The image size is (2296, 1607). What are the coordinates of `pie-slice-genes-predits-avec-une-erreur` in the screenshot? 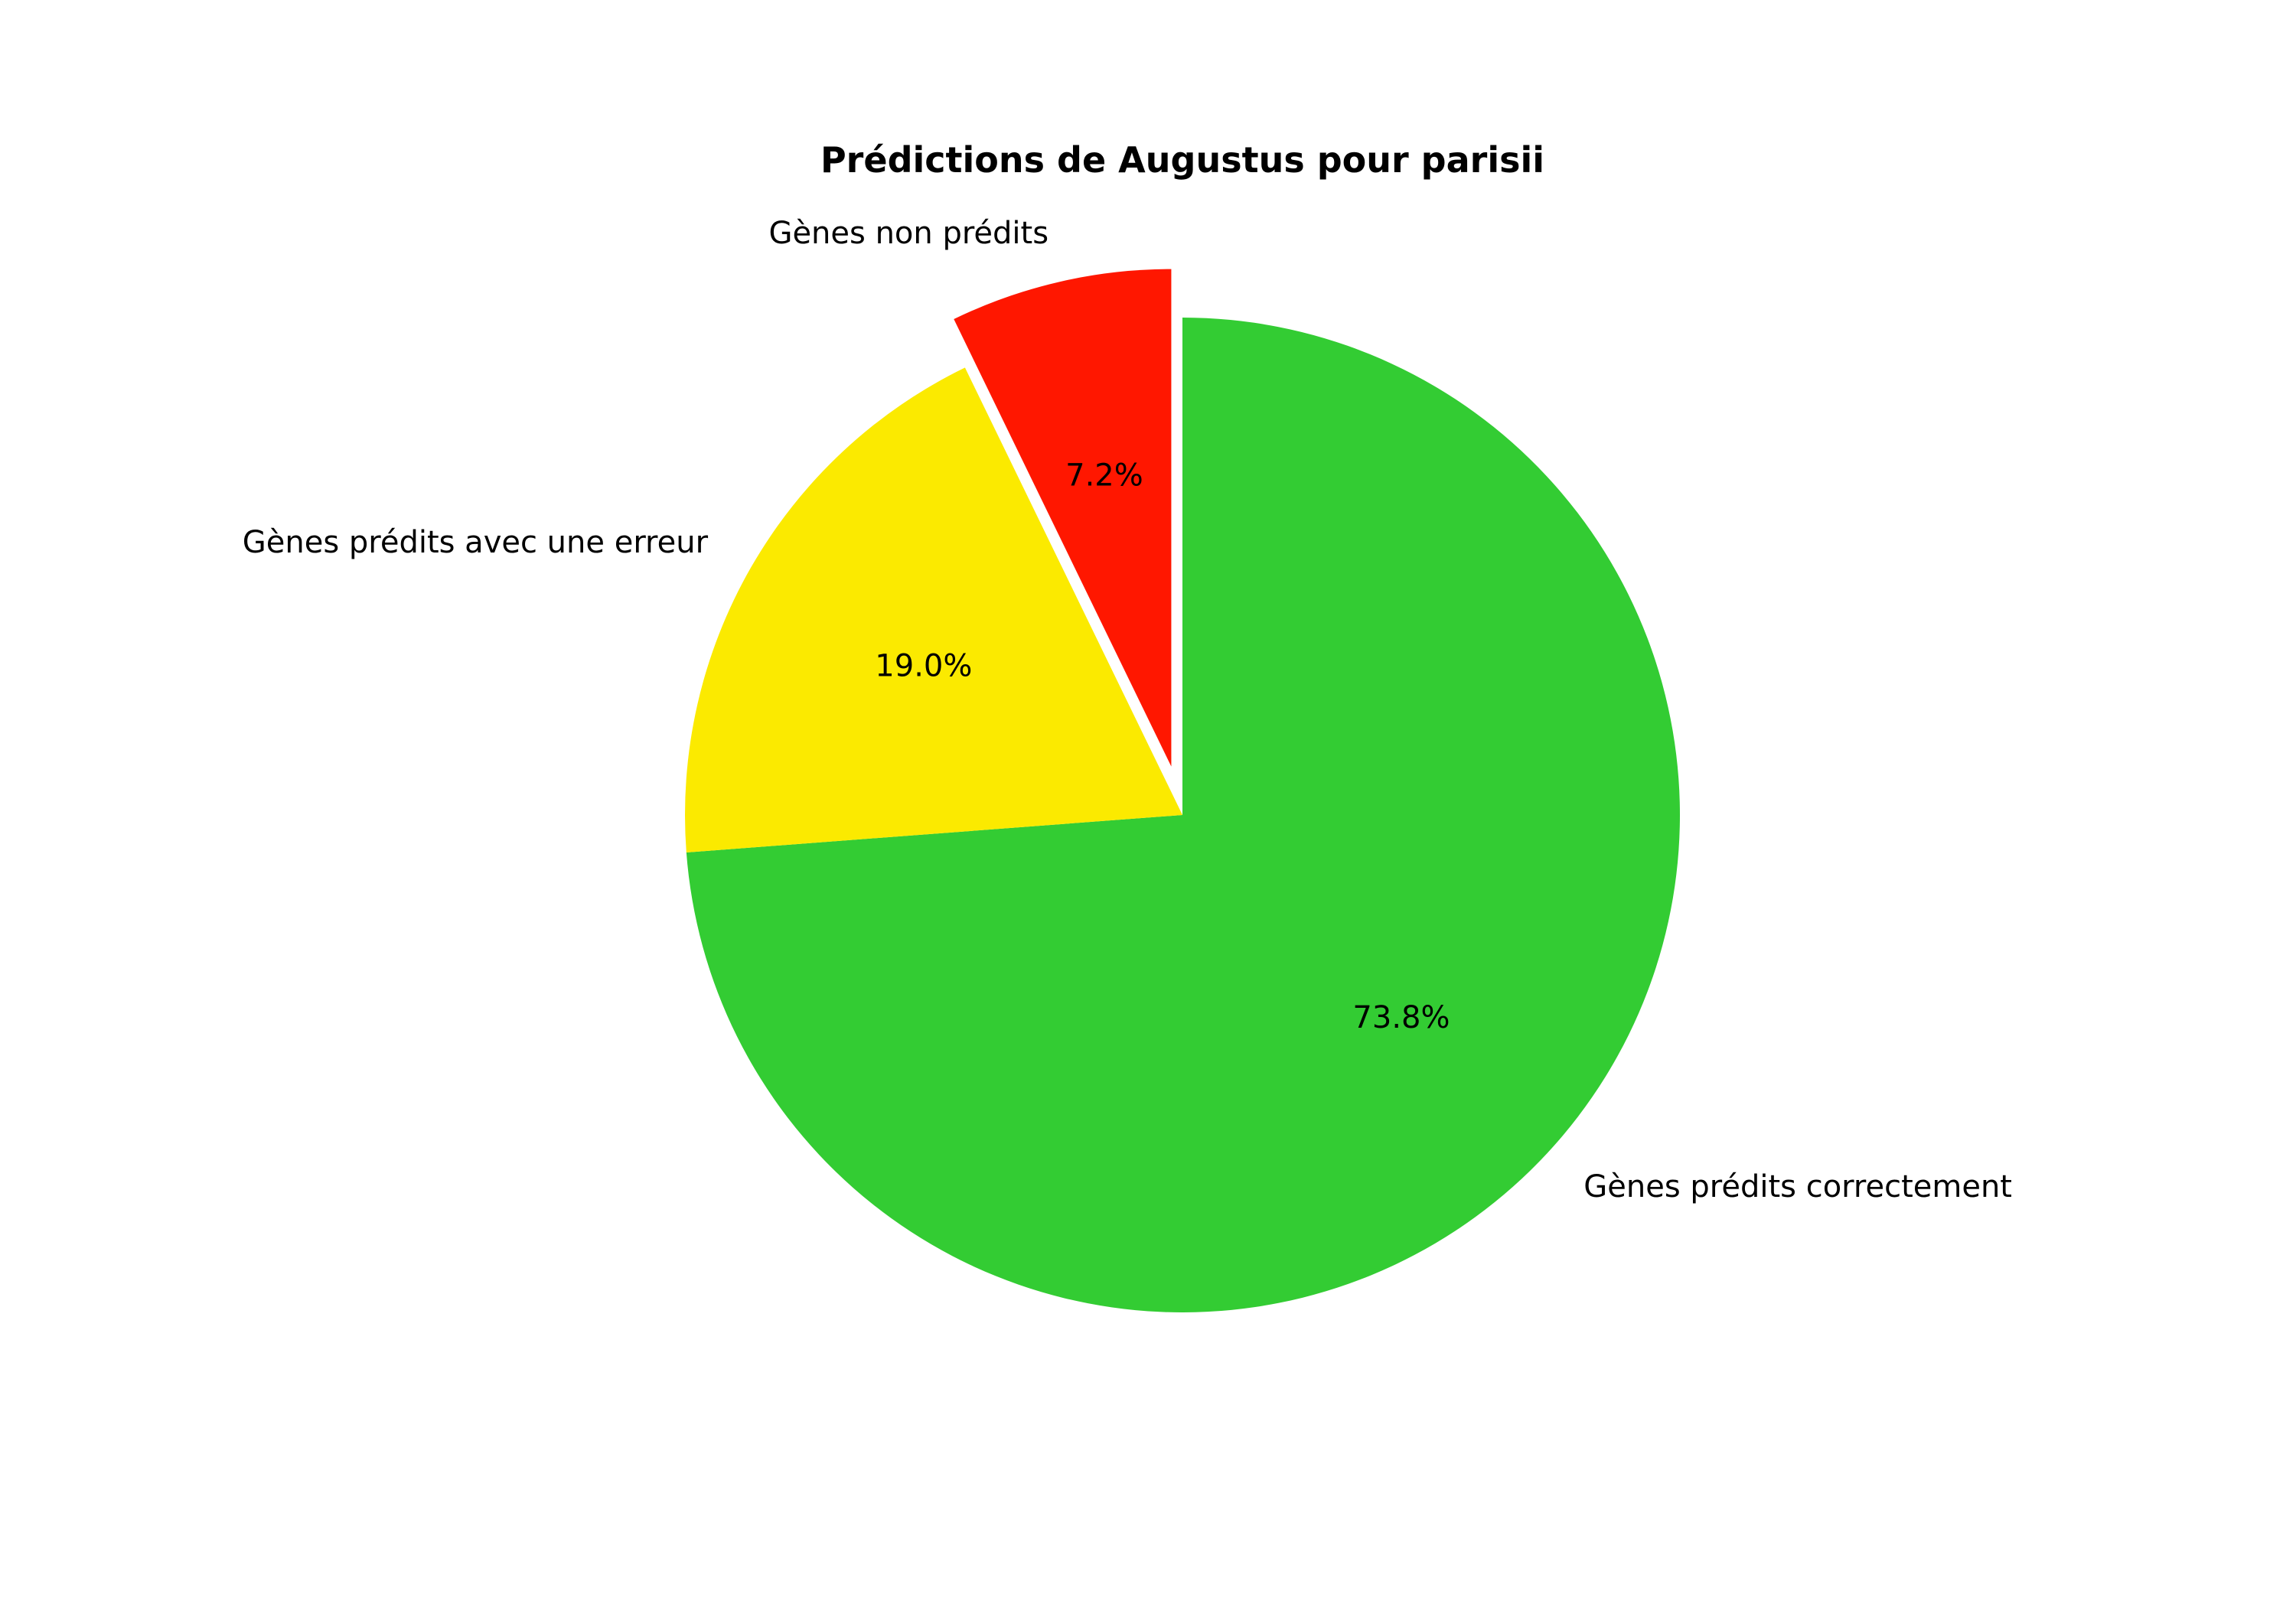 It's located at (933, 609).